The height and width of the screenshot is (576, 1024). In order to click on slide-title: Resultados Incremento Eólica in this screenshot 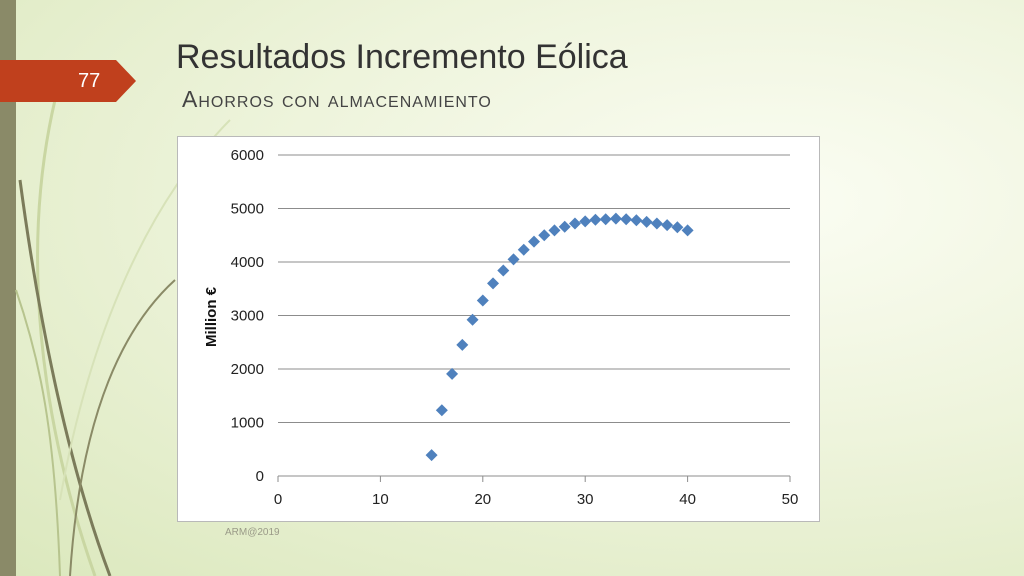, I will do `click(402, 57)`.